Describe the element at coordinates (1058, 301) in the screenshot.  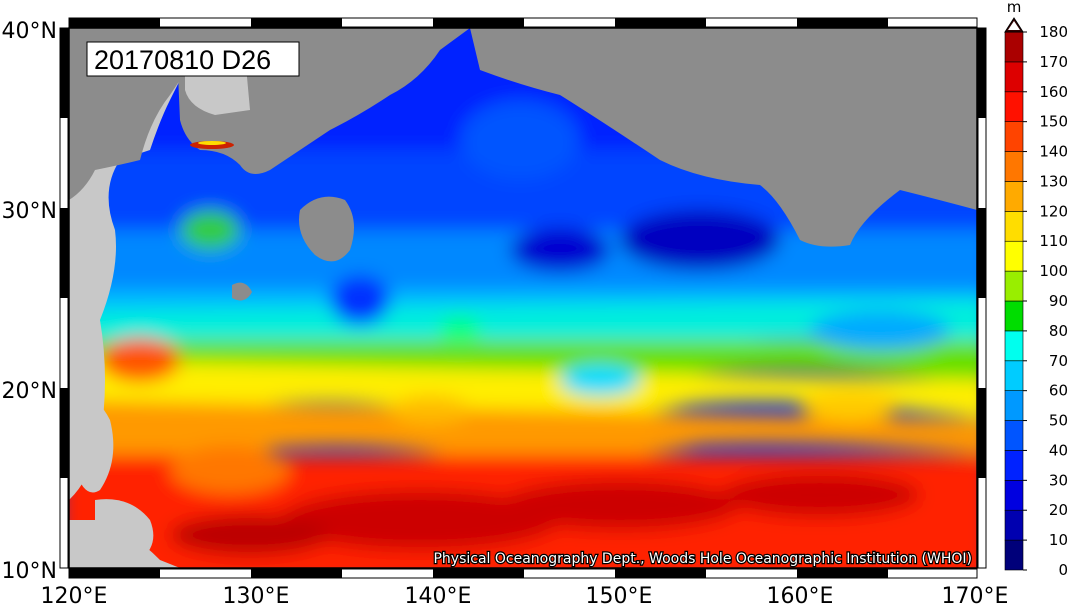
I see `colorbar-tick-label: 90` at that location.